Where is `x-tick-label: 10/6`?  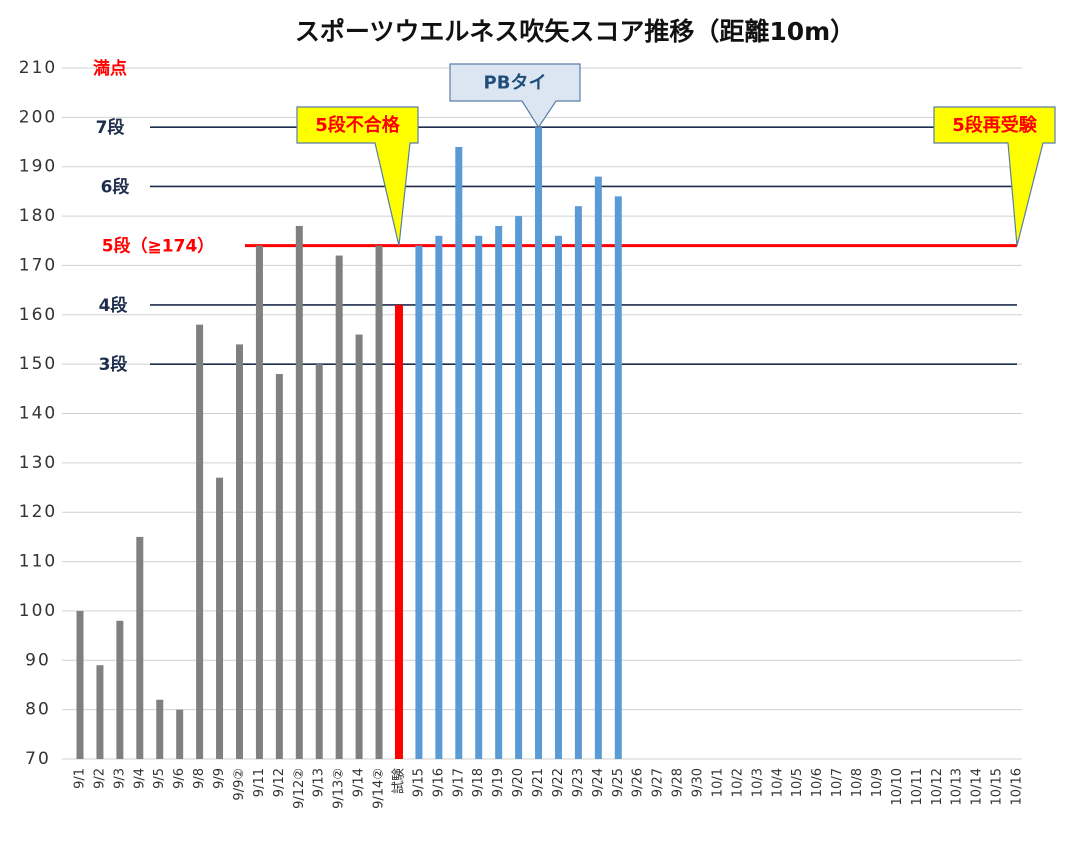
x-tick-label: 10/6 is located at coordinates (817, 782).